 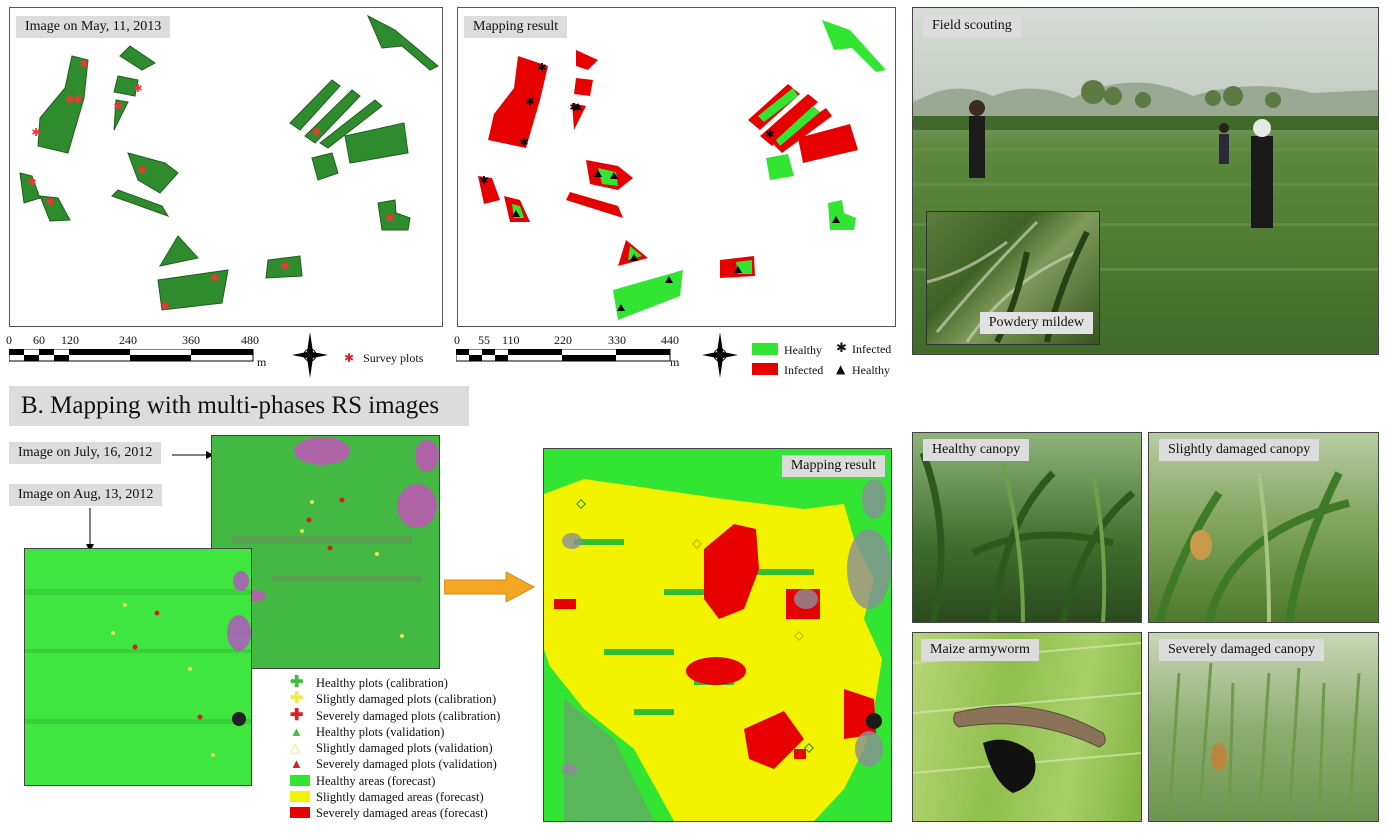 I want to click on mapping-result-b: Mapping result, so click(x=717, y=635).